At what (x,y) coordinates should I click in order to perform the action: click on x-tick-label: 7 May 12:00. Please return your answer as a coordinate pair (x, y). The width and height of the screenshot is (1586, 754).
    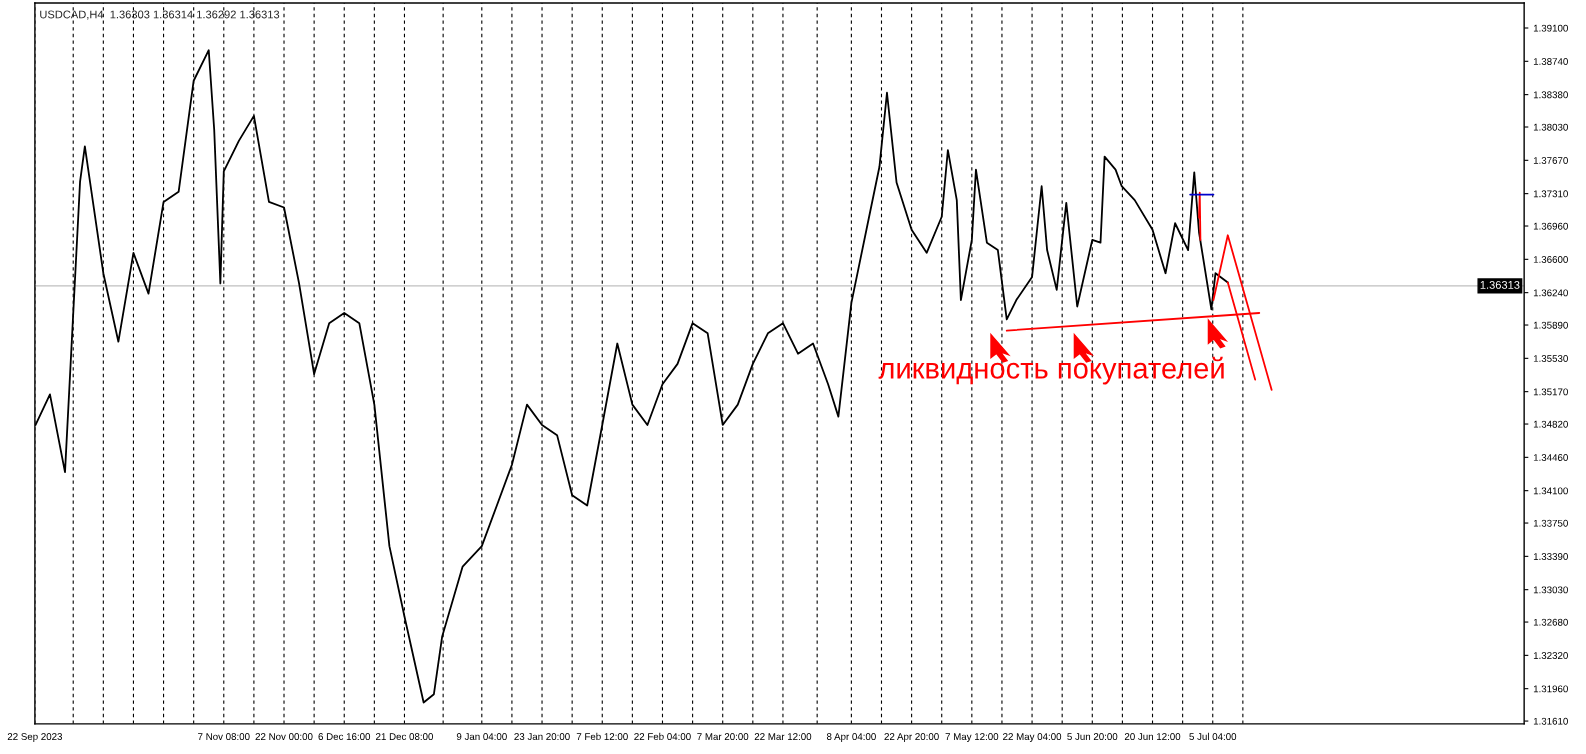
    Looking at the image, I should click on (972, 737).